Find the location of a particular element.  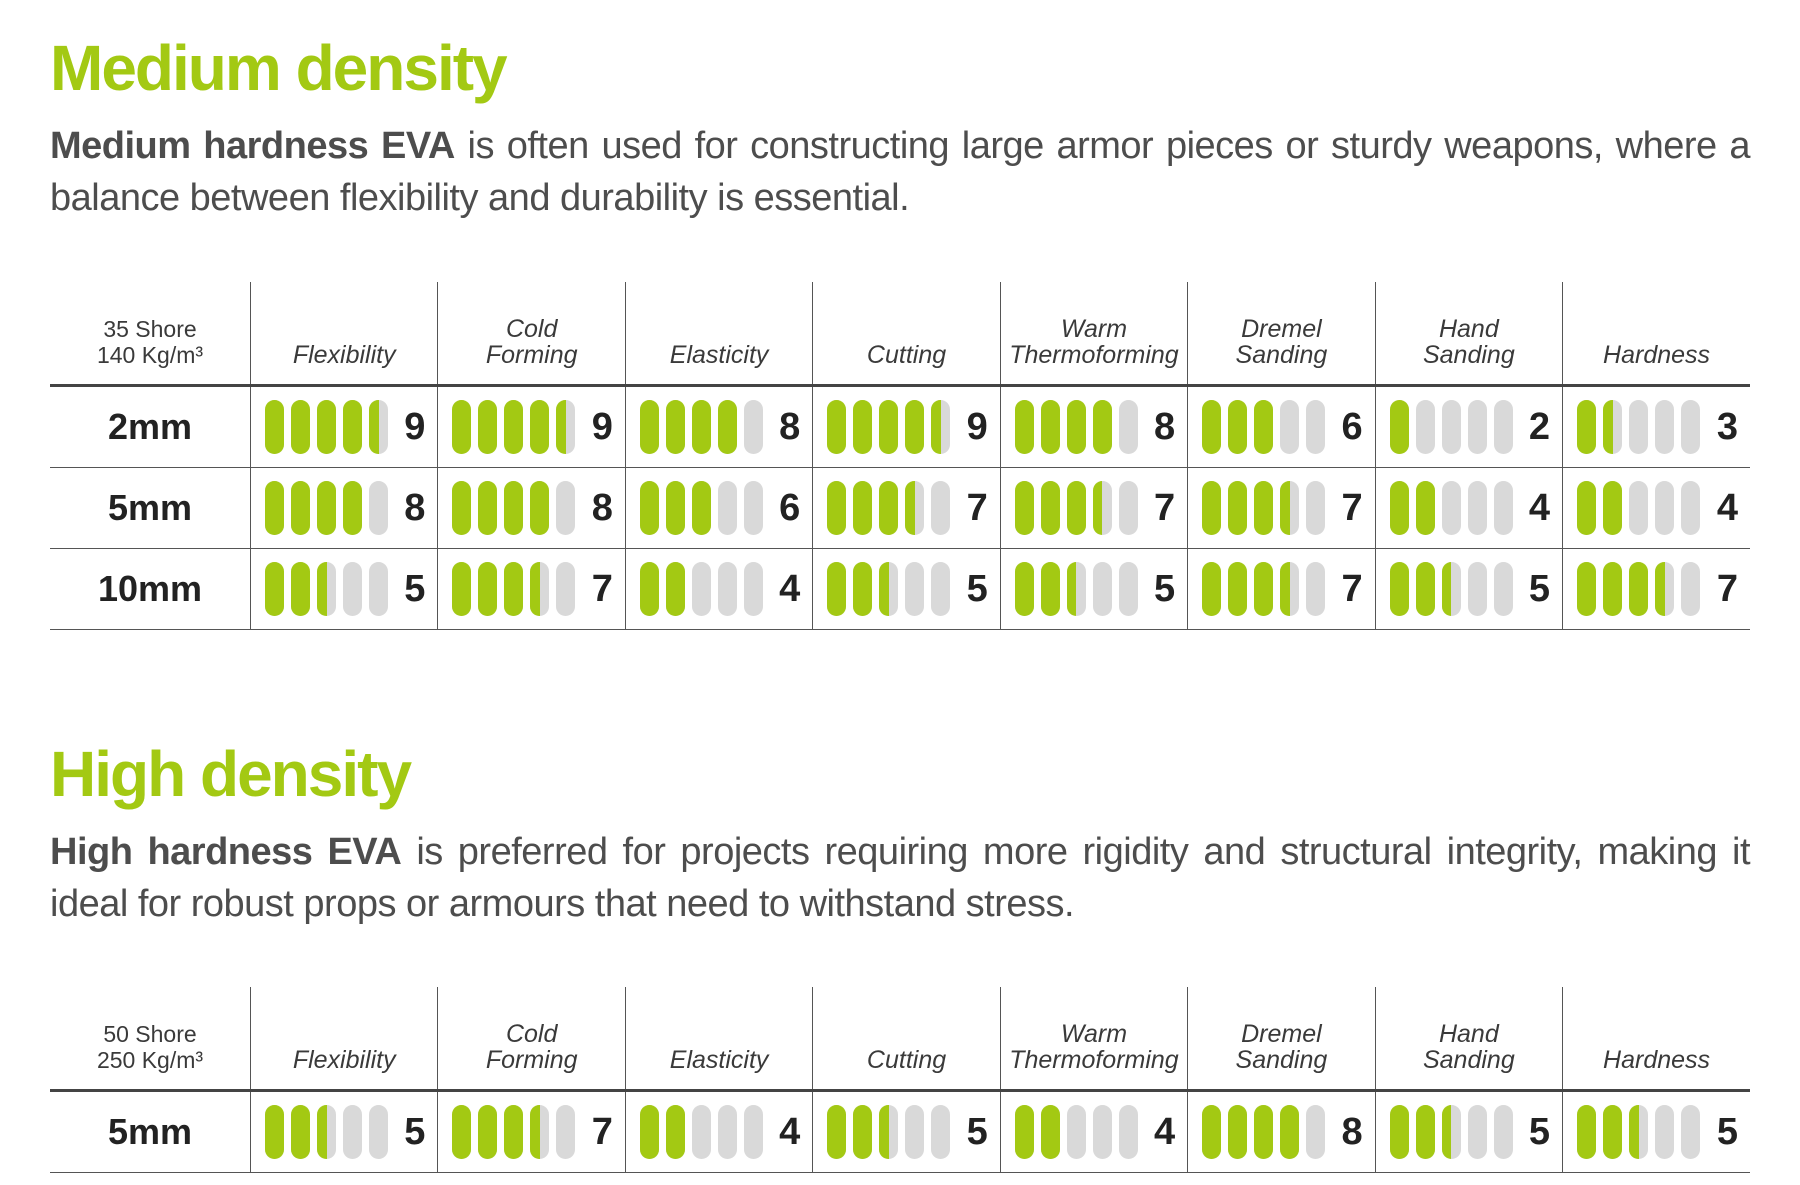

rating-cell: 3 is located at coordinates (1656, 426).